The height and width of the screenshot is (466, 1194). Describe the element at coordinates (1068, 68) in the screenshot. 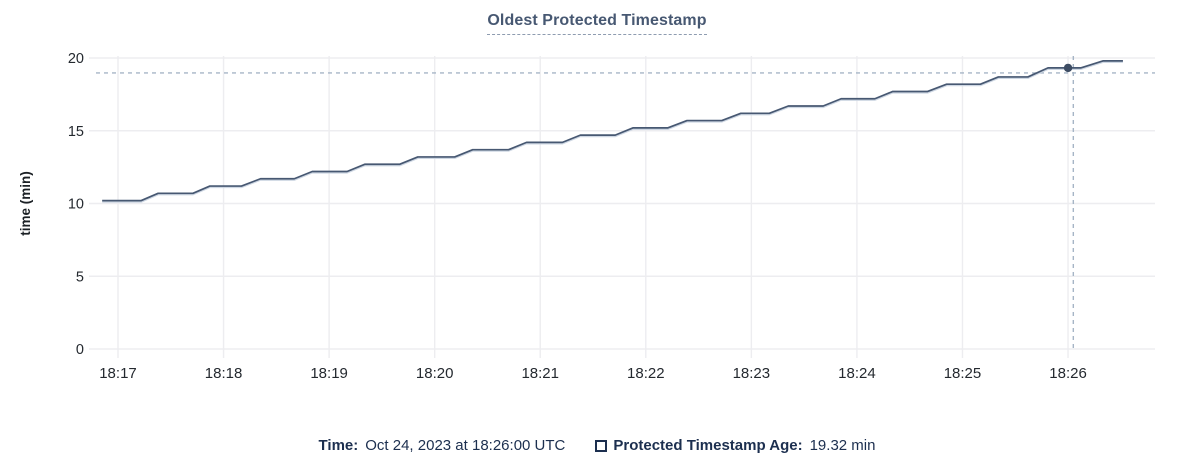

I see `hover-point` at that location.